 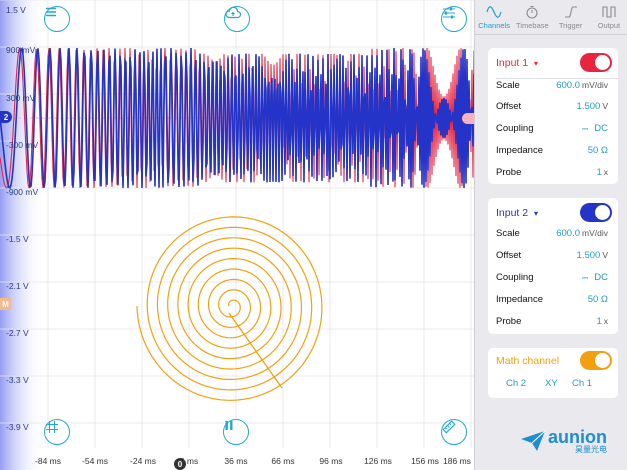 I want to click on x-tick-label: 66 ms, so click(x=283, y=461).